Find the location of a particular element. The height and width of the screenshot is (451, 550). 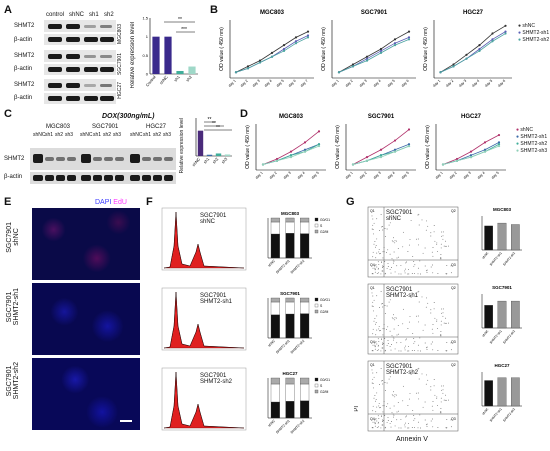

row-label: SGC7901 shNC is located at coordinates (13, 237).